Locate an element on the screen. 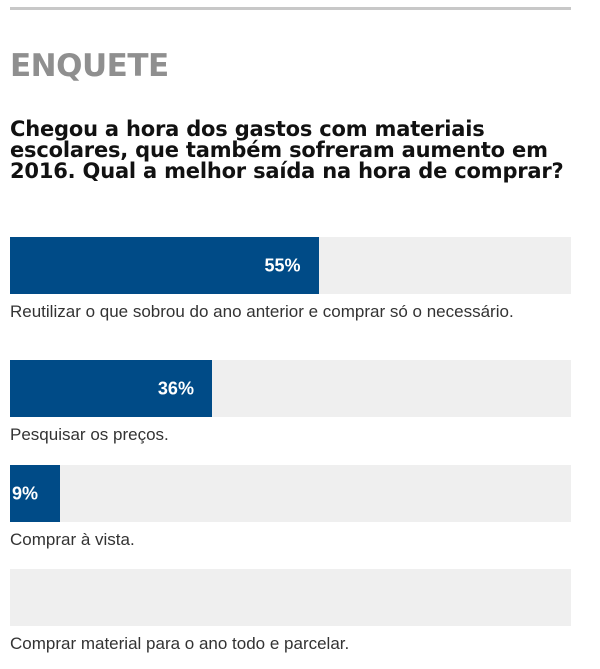 Image resolution: width=600 pixels, height=669 pixels. option-label: Pesquisar os preços. is located at coordinates (89, 434).